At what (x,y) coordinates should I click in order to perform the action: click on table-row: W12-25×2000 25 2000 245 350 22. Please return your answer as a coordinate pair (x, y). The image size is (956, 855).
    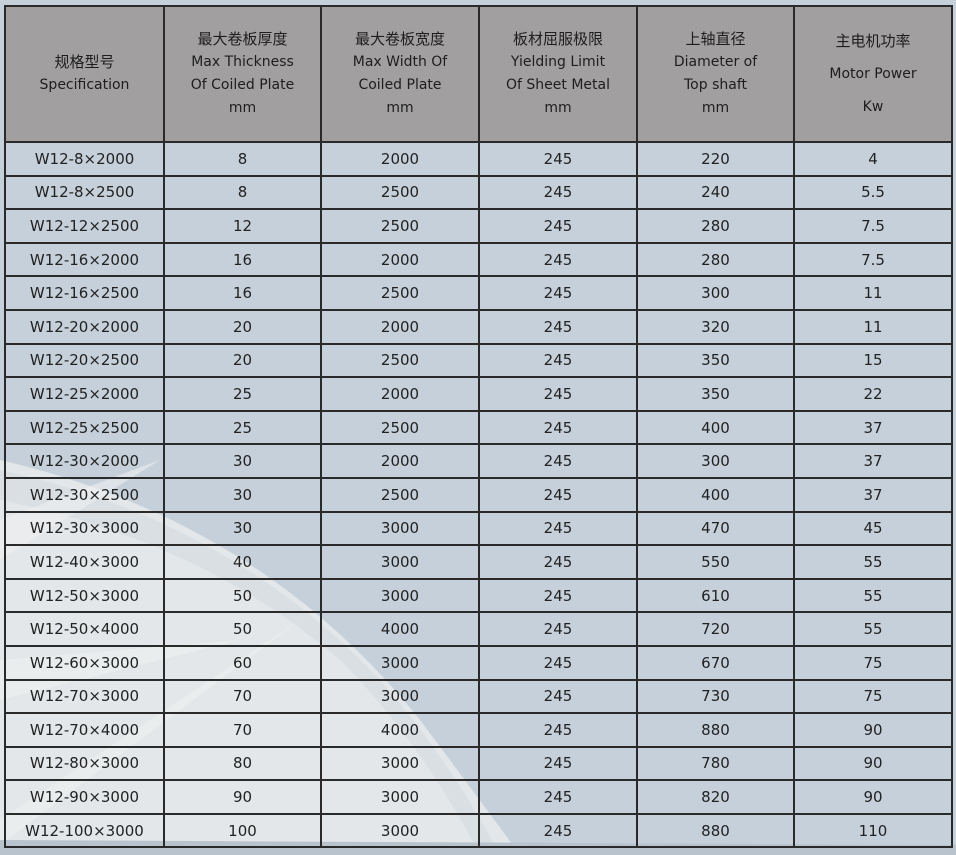
    Looking at the image, I should click on (478, 394).